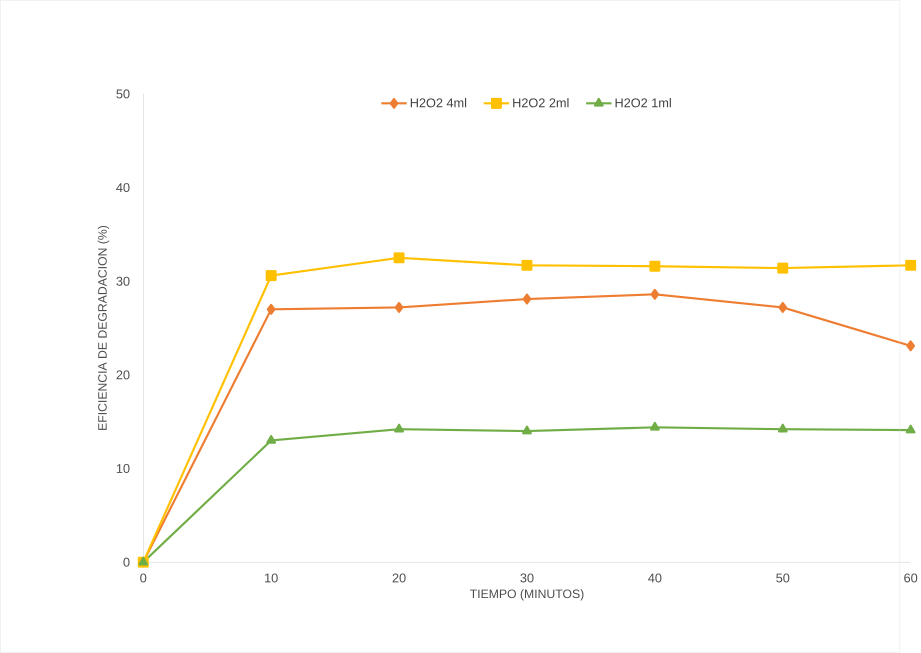  Describe the element at coordinates (271, 577) in the screenshot. I see `x-tick-label: 10` at that location.